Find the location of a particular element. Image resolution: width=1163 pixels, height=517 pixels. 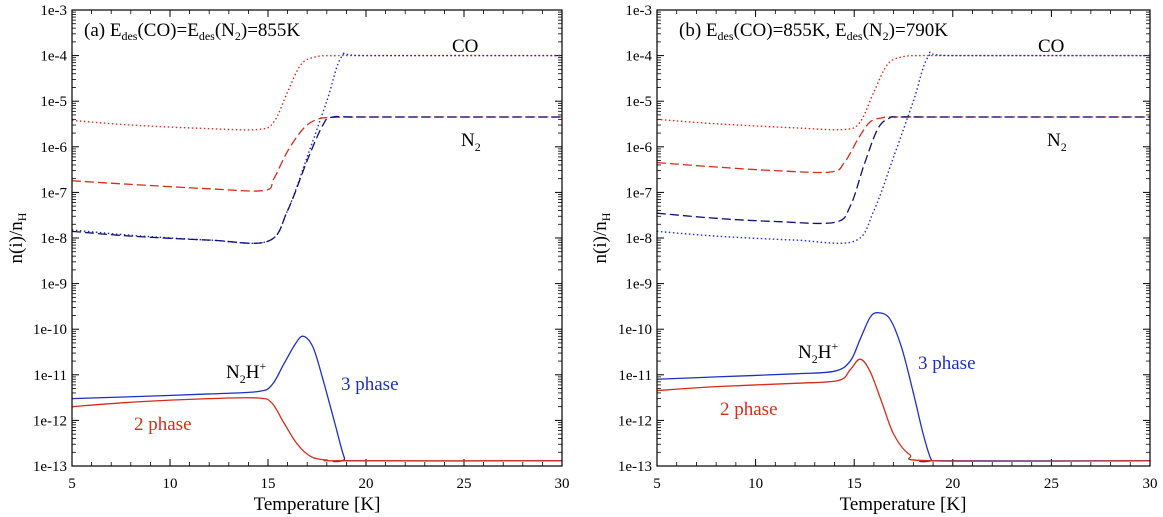

b-y-axis-title: n(i)/nH is located at coordinates (601, 237).